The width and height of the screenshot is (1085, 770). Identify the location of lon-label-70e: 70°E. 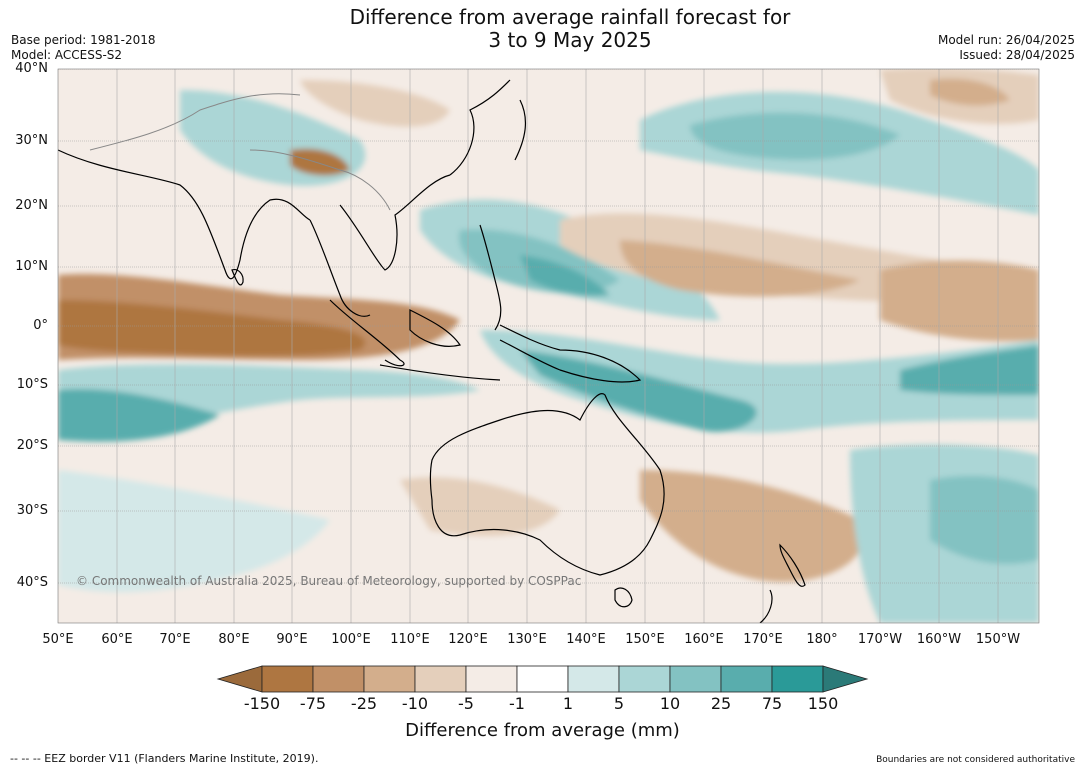
(175, 639).